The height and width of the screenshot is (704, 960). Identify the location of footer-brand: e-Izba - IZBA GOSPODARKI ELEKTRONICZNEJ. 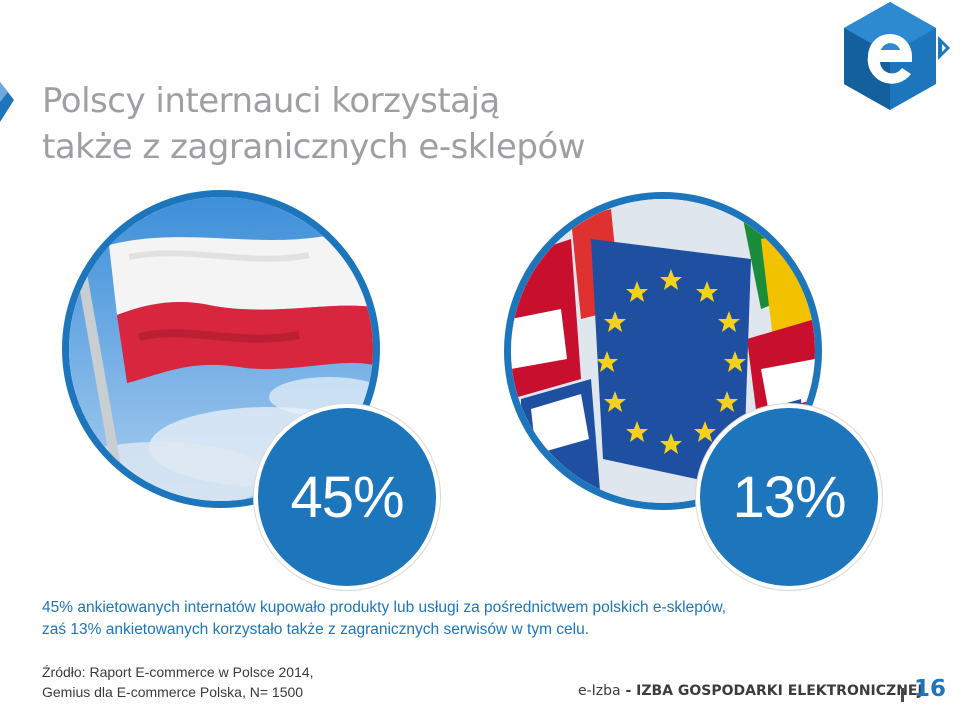
(750, 691).